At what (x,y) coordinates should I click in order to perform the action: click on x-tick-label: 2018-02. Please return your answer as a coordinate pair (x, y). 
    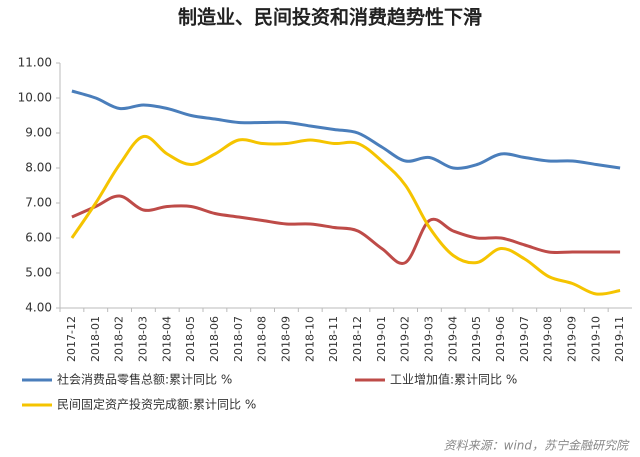
    Looking at the image, I should click on (119, 339).